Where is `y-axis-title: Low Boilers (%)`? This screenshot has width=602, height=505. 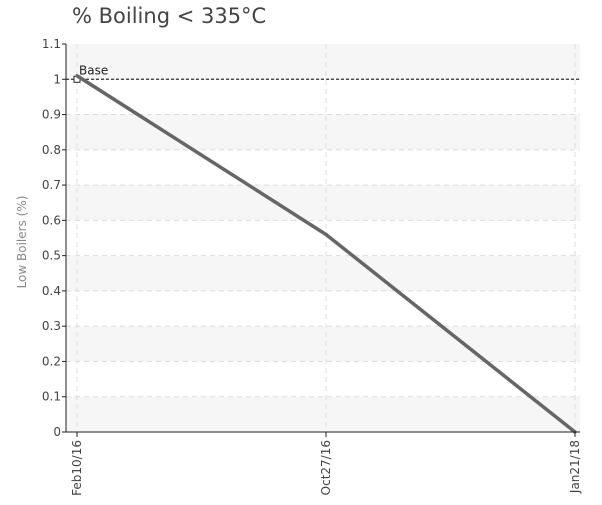 y-axis-title: Low Boilers (%) is located at coordinates (22, 242).